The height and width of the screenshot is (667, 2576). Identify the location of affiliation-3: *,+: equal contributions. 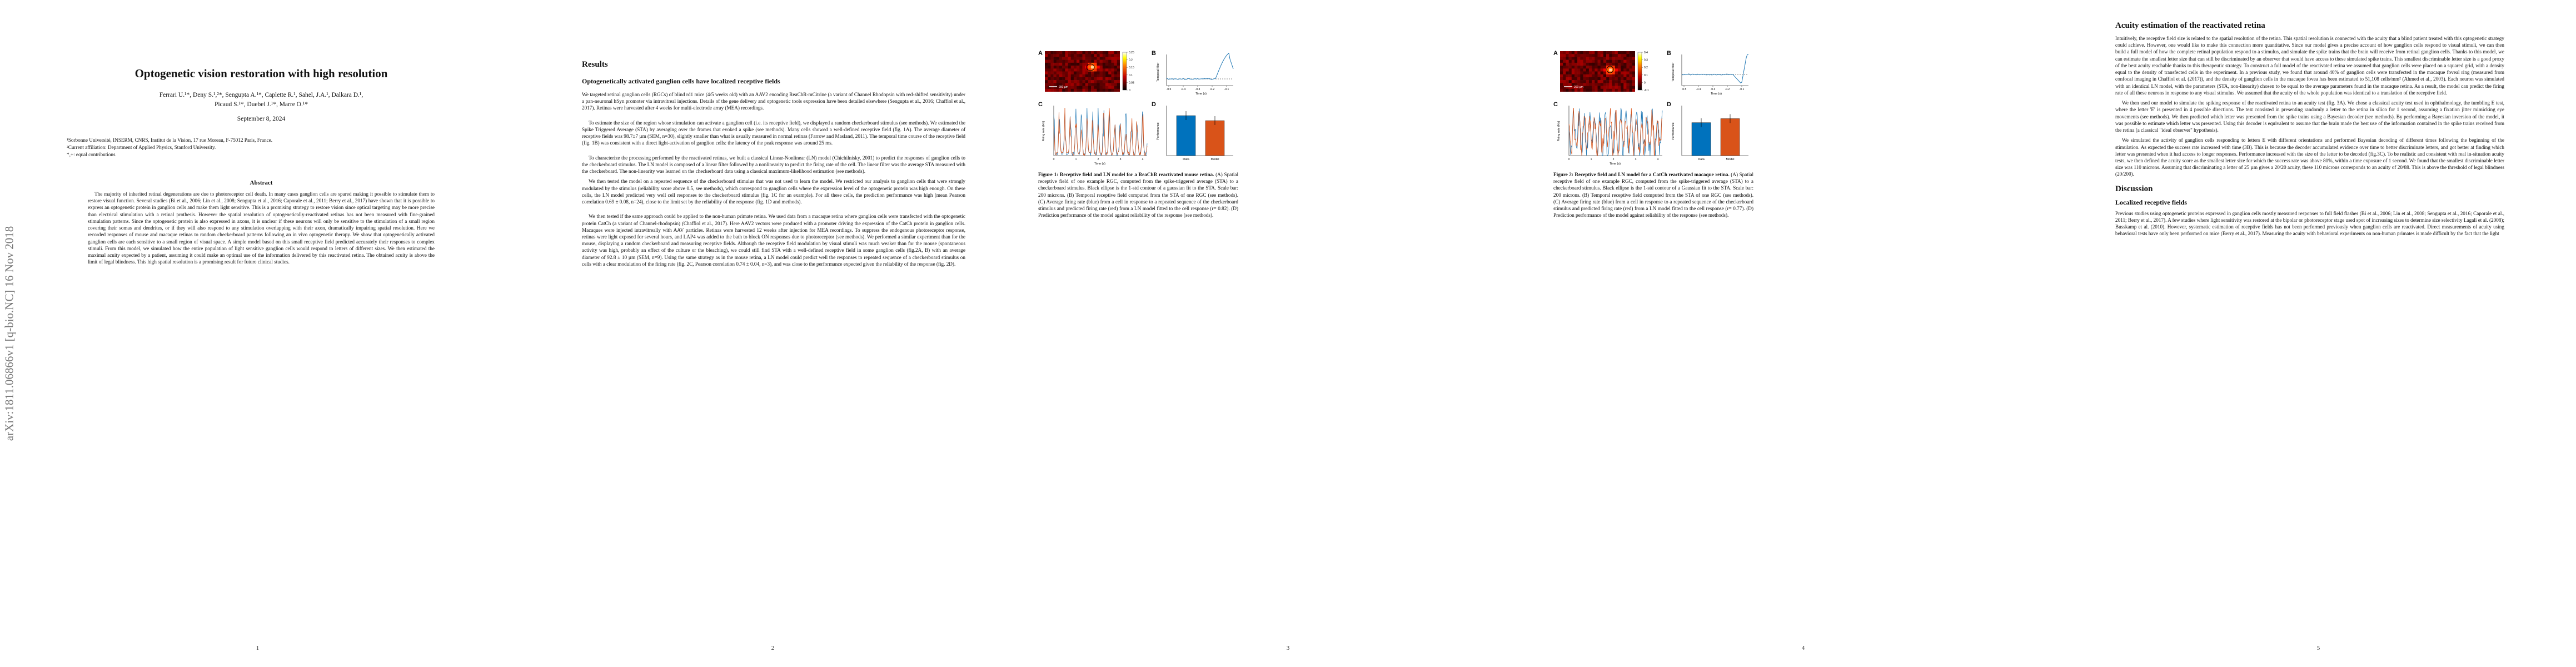
(91, 155).